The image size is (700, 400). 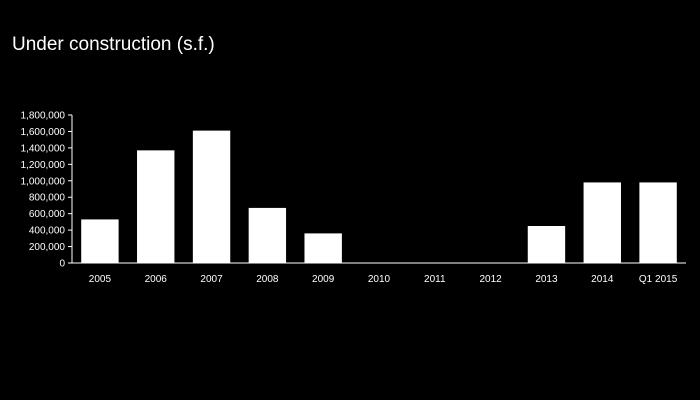 What do you see at coordinates (602, 222) in the screenshot?
I see `bar-2014` at bounding box center [602, 222].